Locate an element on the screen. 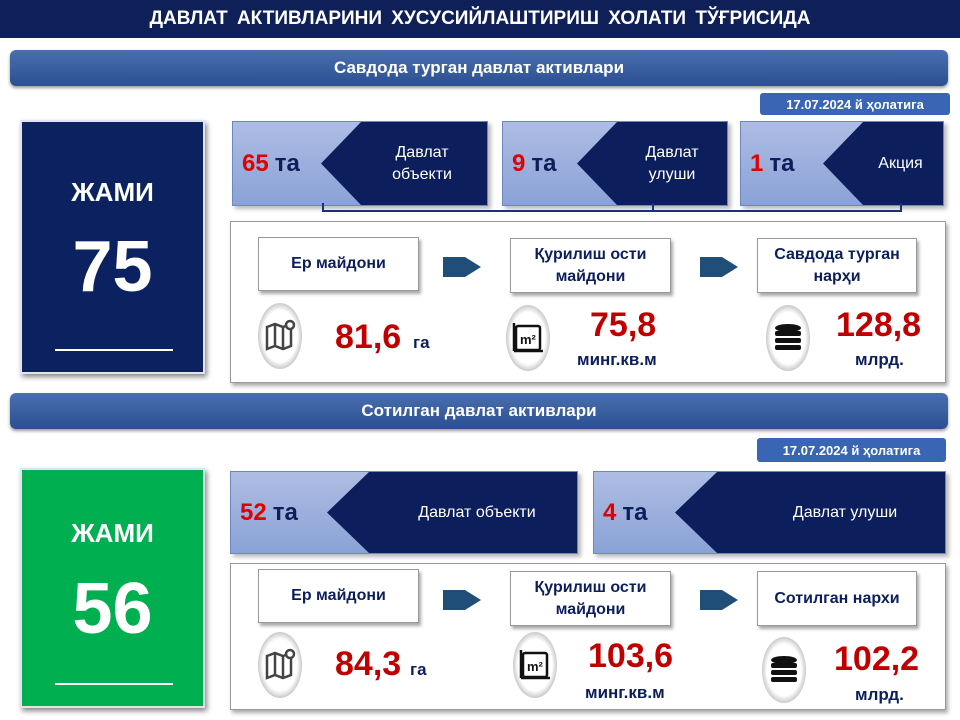 This screenshot has width=960, height=720. metric-label-price: Сотилган нархи is located at coordinates (837, 598).